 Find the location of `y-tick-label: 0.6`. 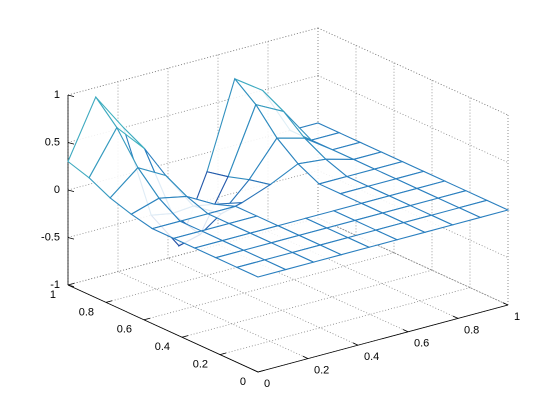

y-tick-label: 0.6 is located at coordinates (124, 330).